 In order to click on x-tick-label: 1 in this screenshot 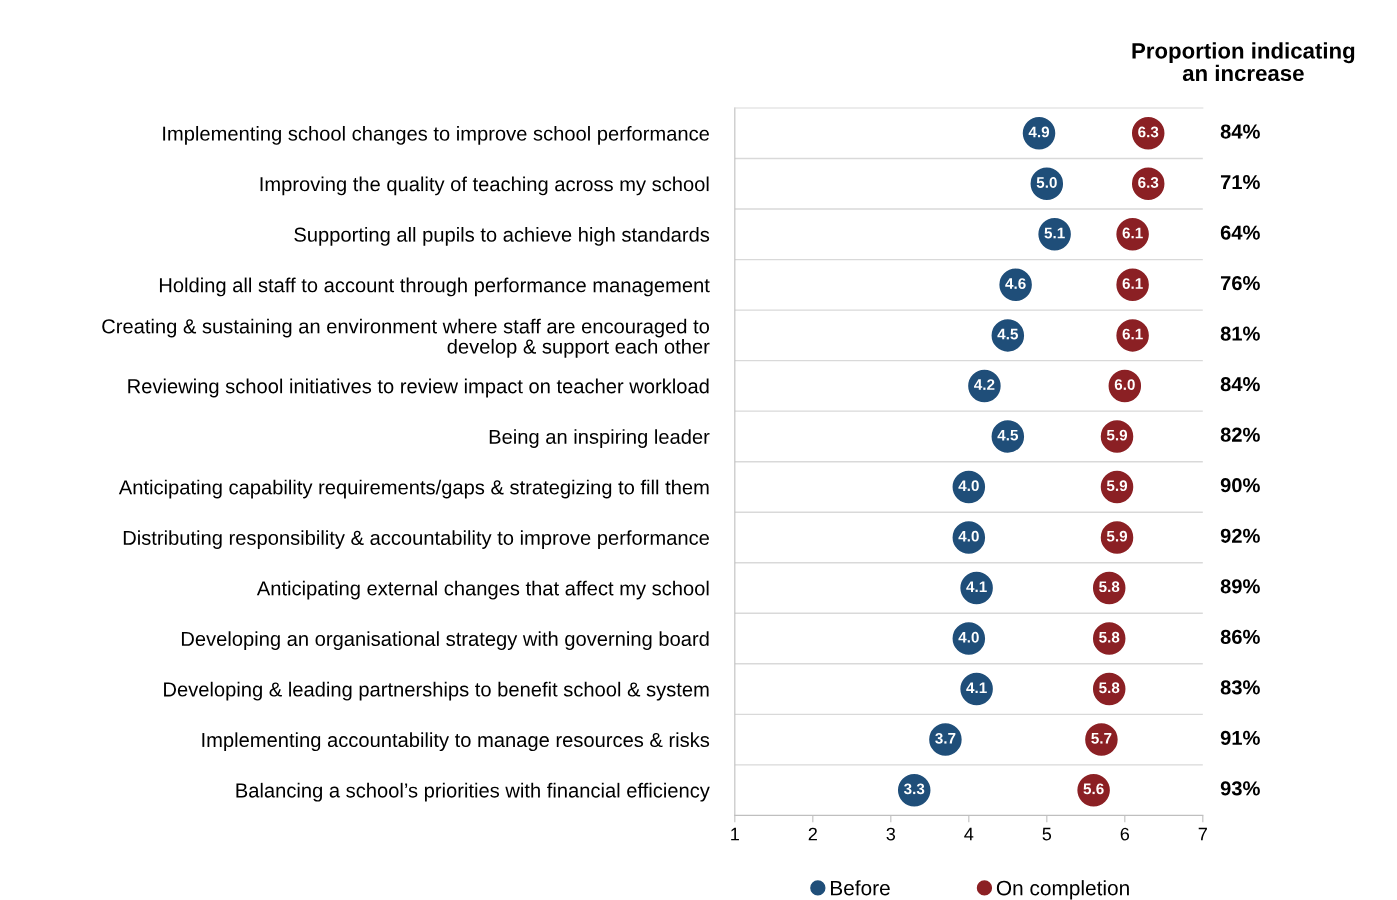, I will do `click(735, 834)`.